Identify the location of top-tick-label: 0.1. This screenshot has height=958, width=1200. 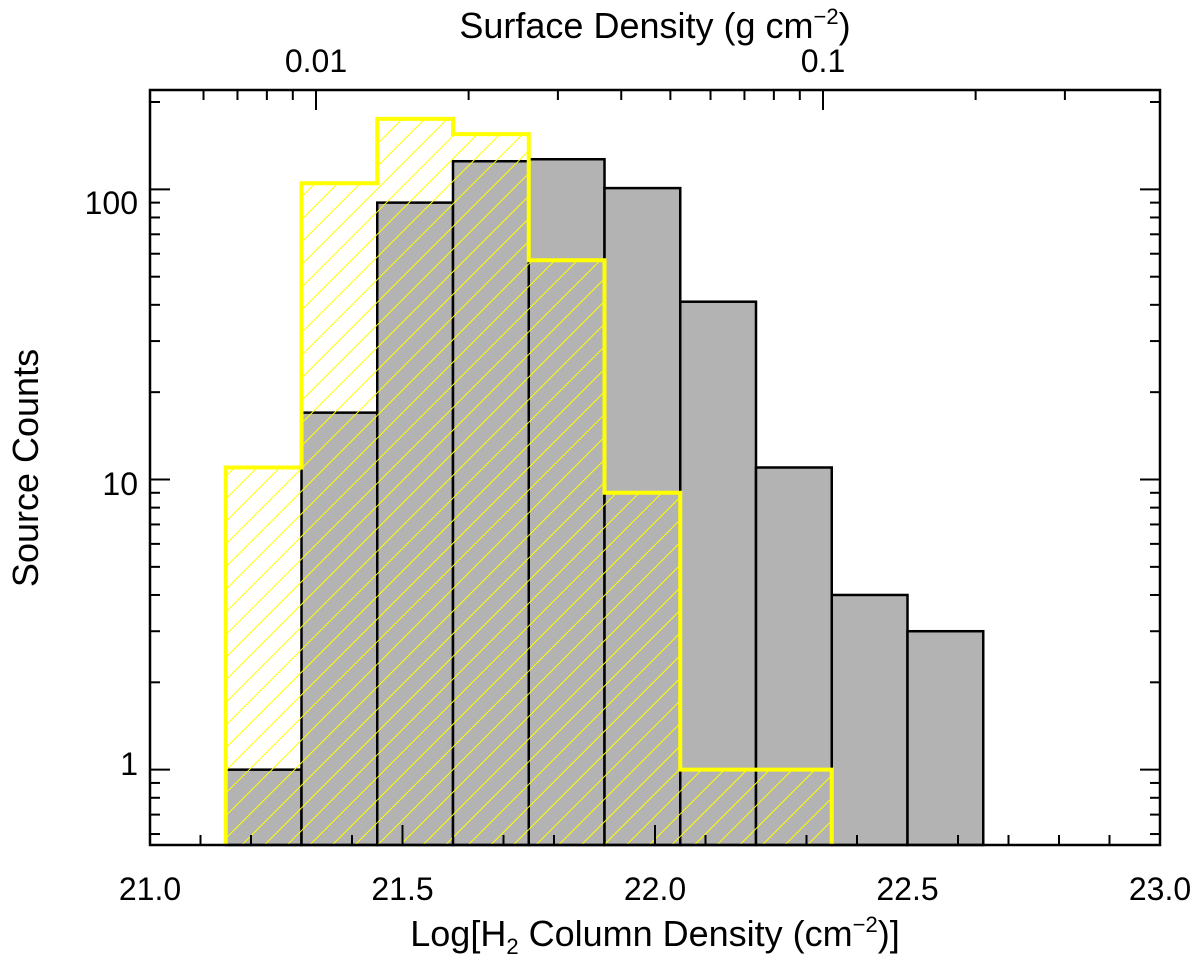
(823, 61).